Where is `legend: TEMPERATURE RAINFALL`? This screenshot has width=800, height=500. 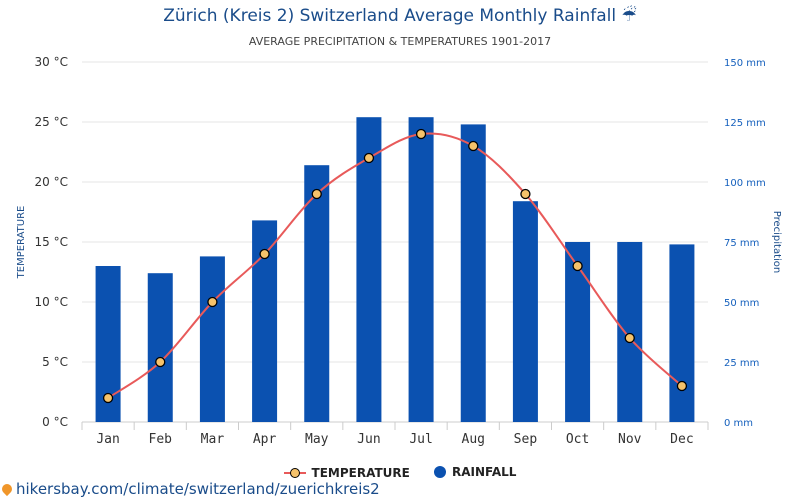 legend: TEMPERATURE RAINFALL is located at coordinates (400, 473).